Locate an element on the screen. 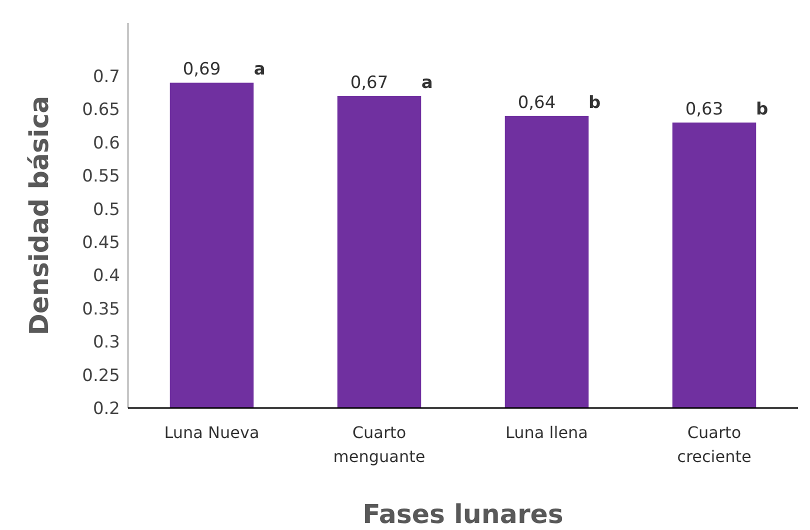  x-tick-label: Luna llena is located at coordinates (547, 432).